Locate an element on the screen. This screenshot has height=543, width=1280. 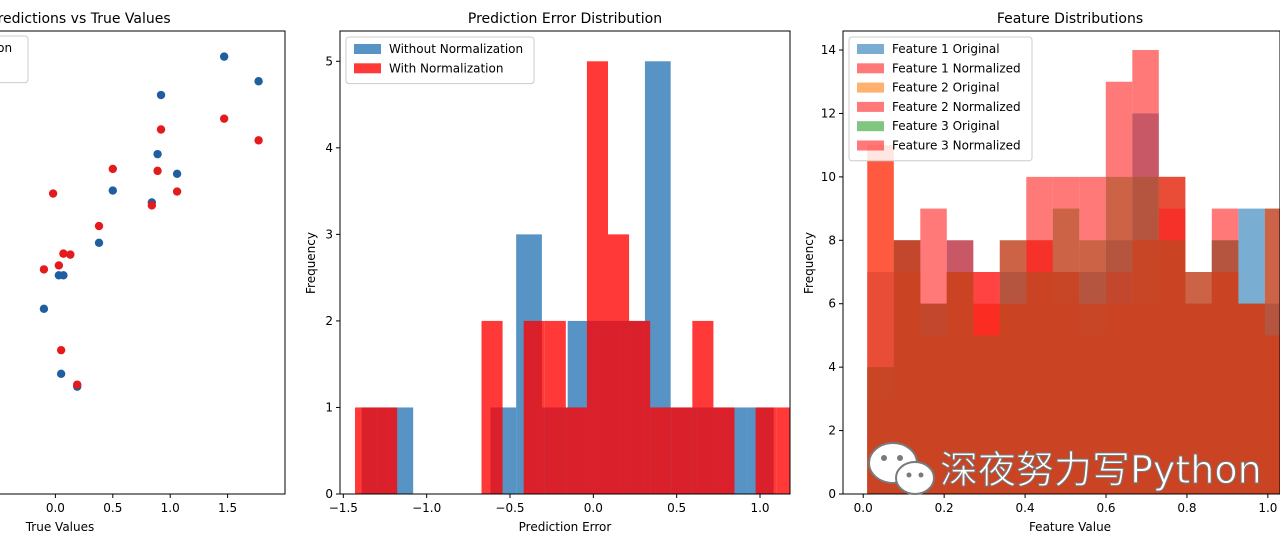
chart2-ytick-label: 1 is located at coordinates (329, 407).